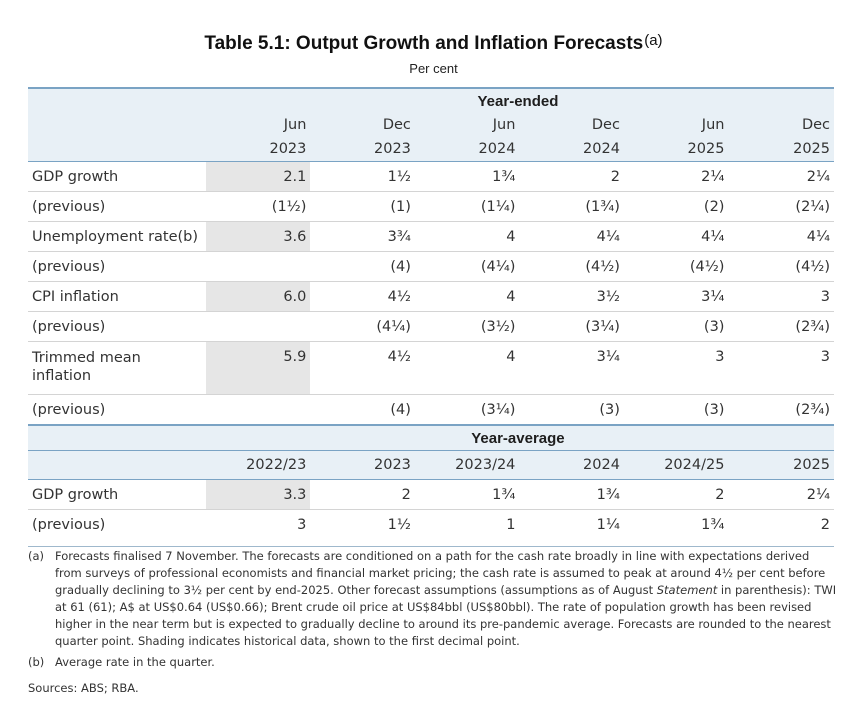 The height and width of the screenshot is (711, 867). Describe the element at coordinates (467, 465) in the screenshot. I see `col-period: 2023/24` at that location.